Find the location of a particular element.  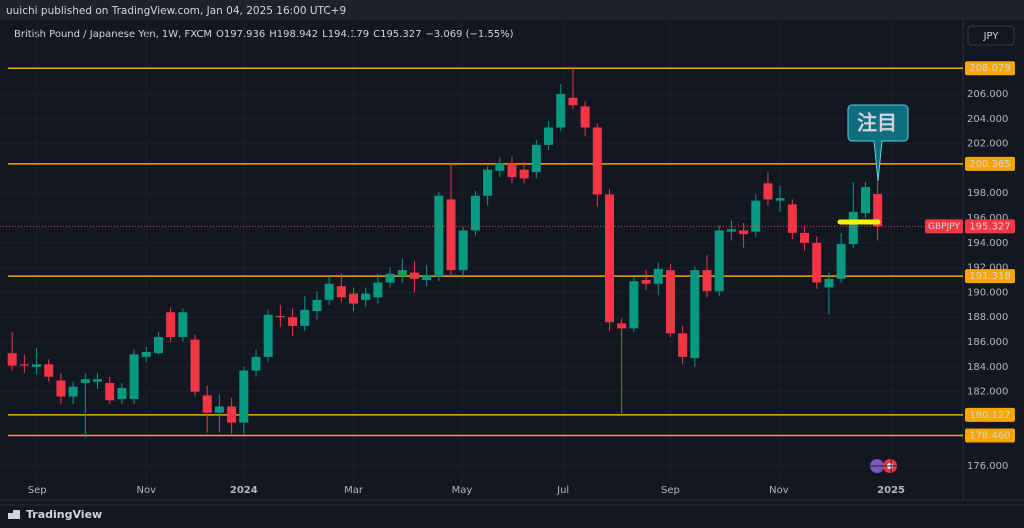

level-label: 191.318 is located at coordinates (989, 276).